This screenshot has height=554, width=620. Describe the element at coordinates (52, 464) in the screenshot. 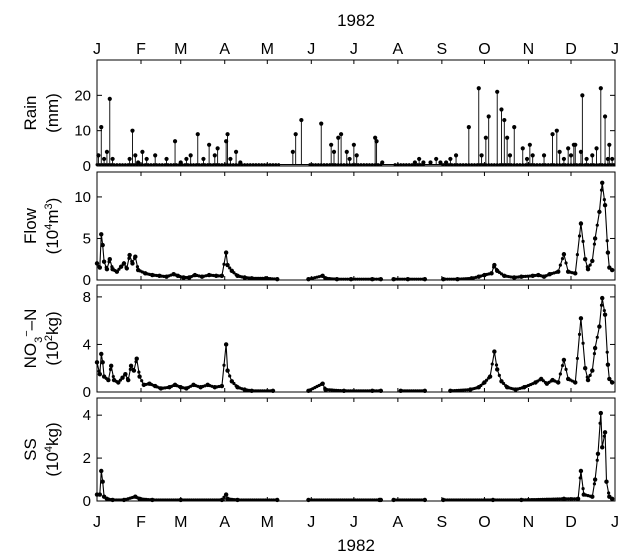

I see `y-axis-label-part: (10` at that location.